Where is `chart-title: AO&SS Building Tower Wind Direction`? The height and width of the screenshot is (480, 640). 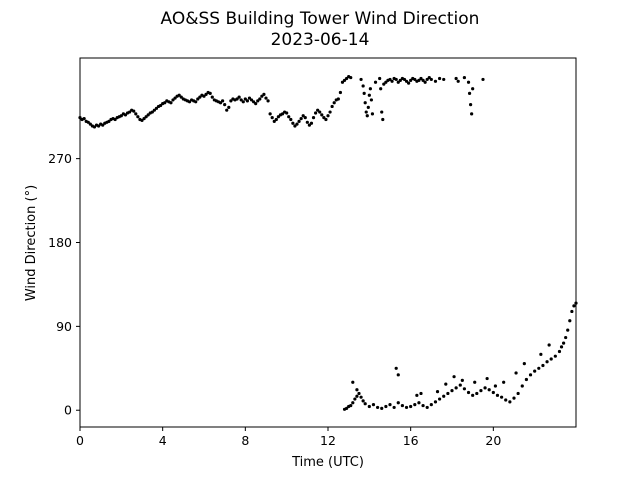
chart-title: AO&SS Building Tower Wind Direction is located at coordinates (320, 19).